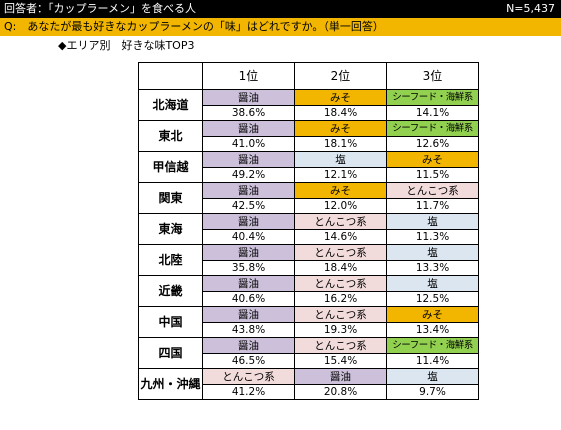  I want to click on percent-cell: 15.4%, so click(340, 361).